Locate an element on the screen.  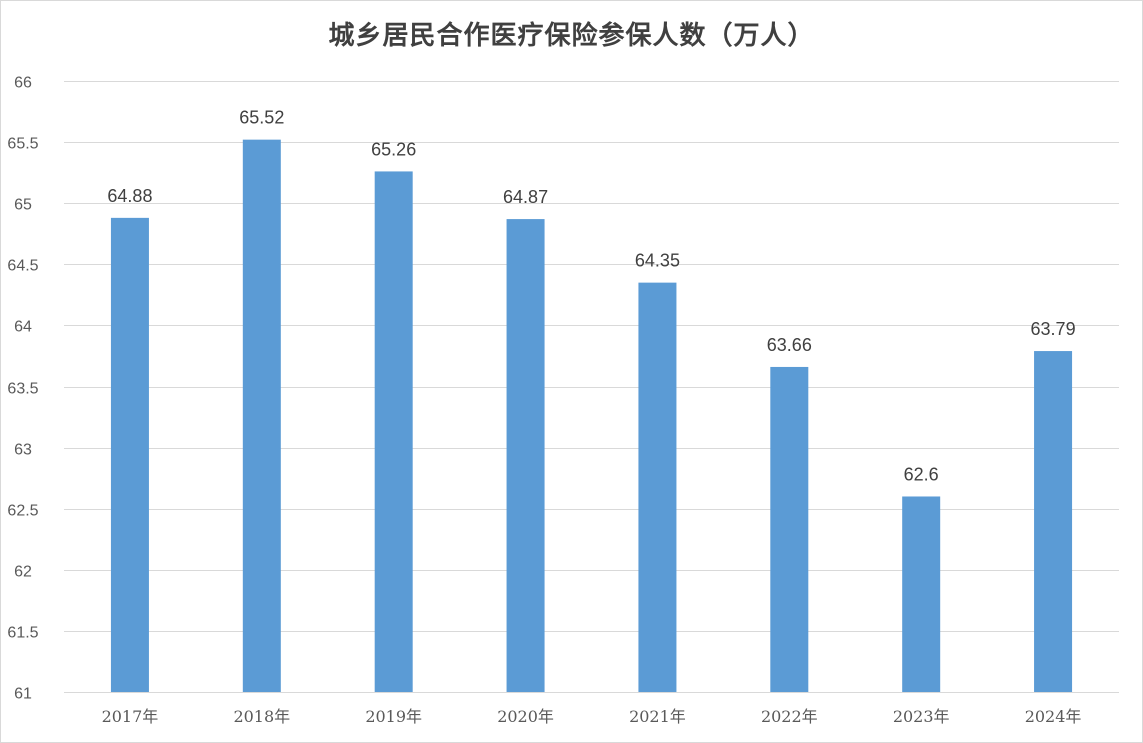
x-tick-label: 2021年 is located at coordinates (657, 716).